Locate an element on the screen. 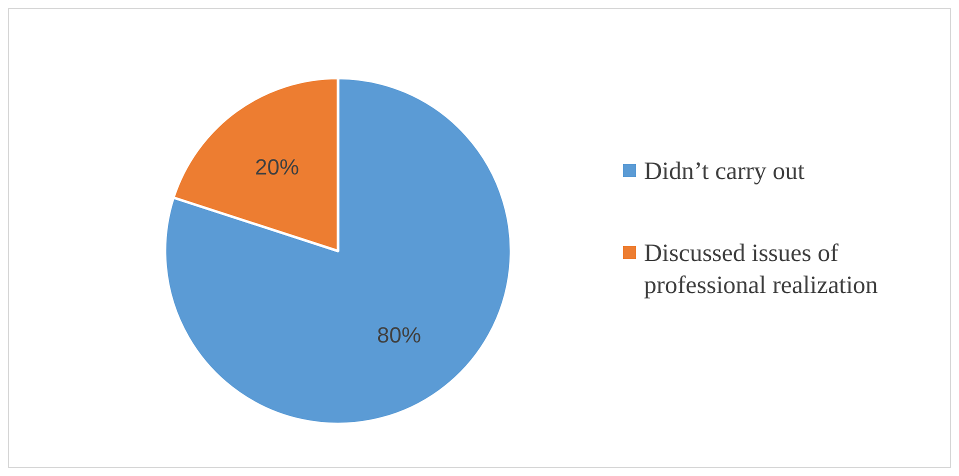 Image resolution: width=959 pixels, height=476 pixels. data-label: 20% is located at coordinates (277, 167).